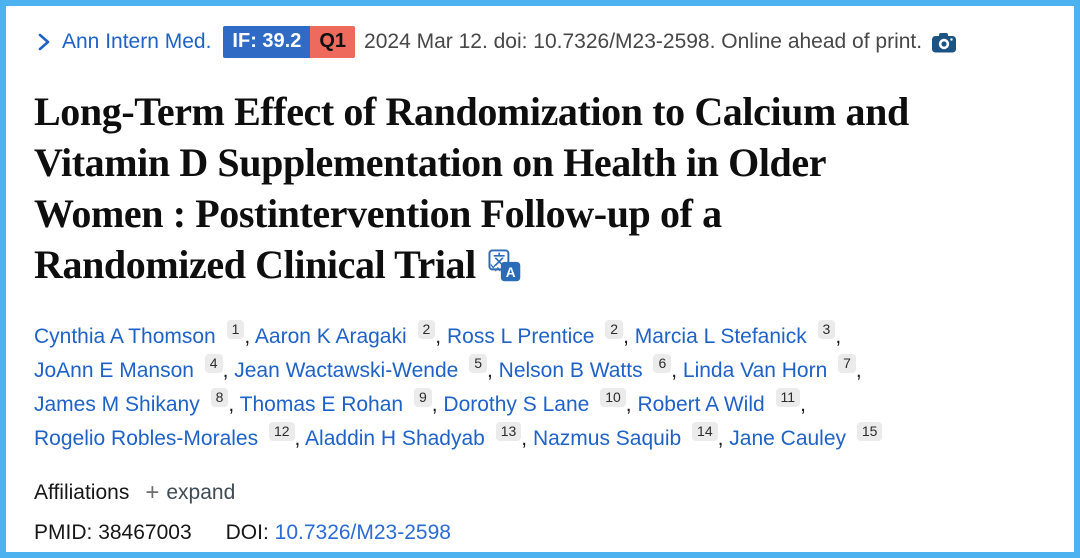 The height and width of the screenshot is (558, 1080). I want to click on author-affiliation-number: 6, so click(662, 363).